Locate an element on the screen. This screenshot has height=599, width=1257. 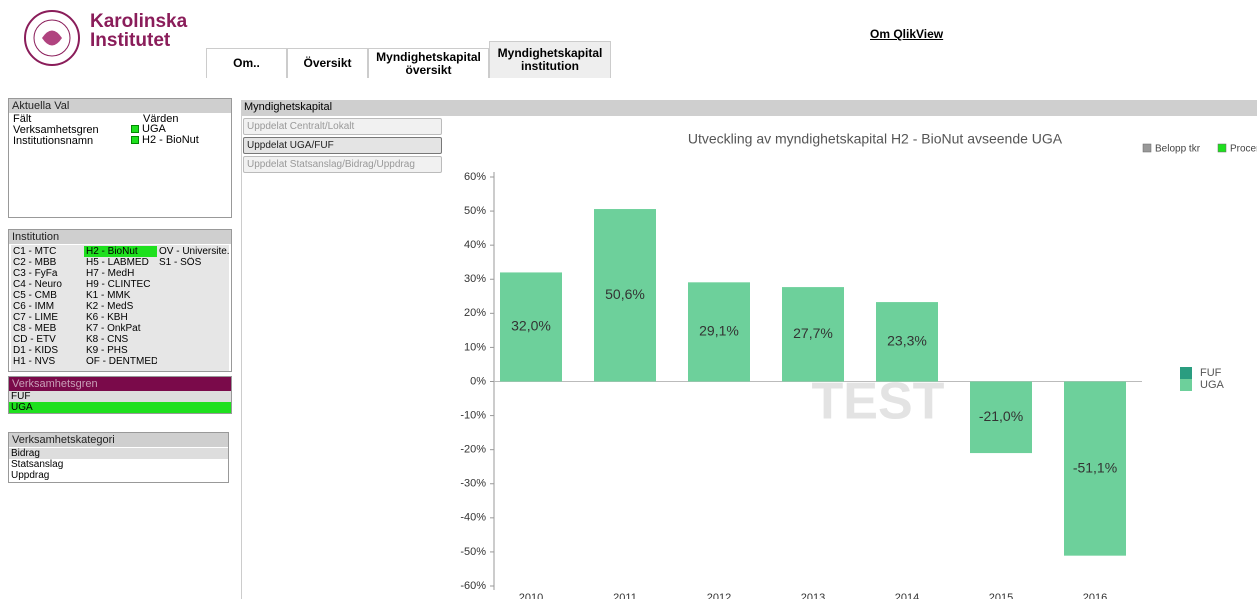
field-name: Institutionsnamn is located at coordinates (53, 141).